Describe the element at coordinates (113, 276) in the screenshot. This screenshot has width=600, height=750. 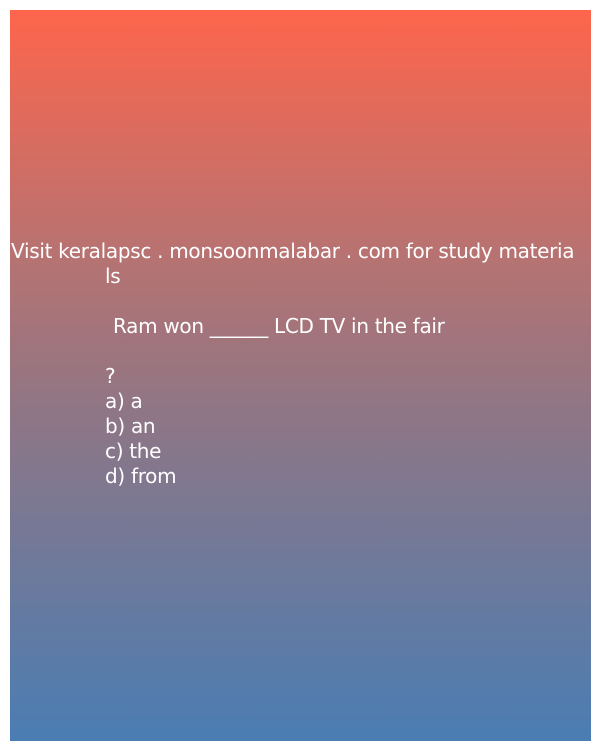
I see `promo-text-line-2: ls` at that location.